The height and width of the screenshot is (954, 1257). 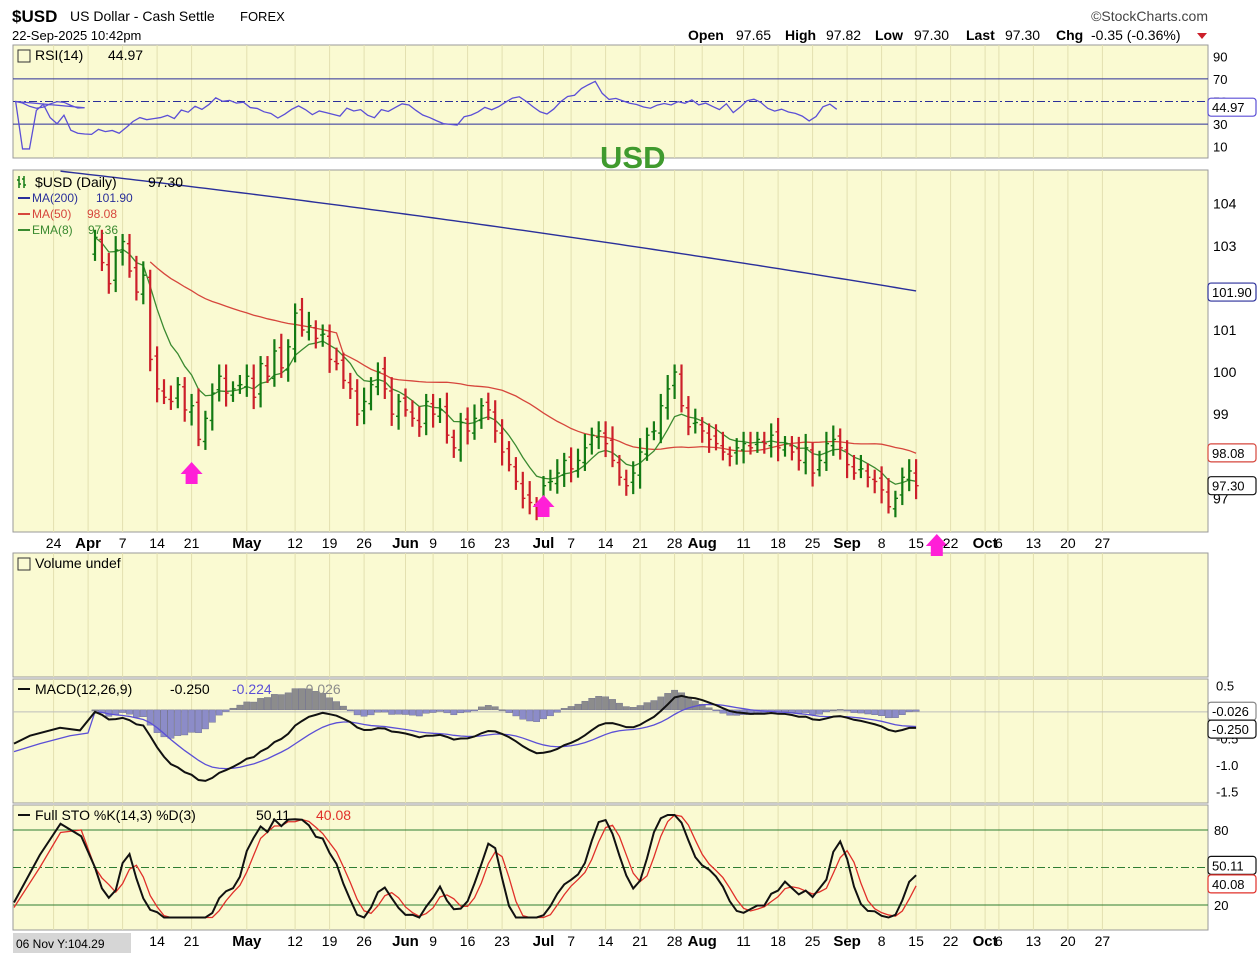 What do you see at coordinates (405, 941) in the screenshot?
I see `x-tick-label-bottom-9: Jun` at bounding box center [405, 941].